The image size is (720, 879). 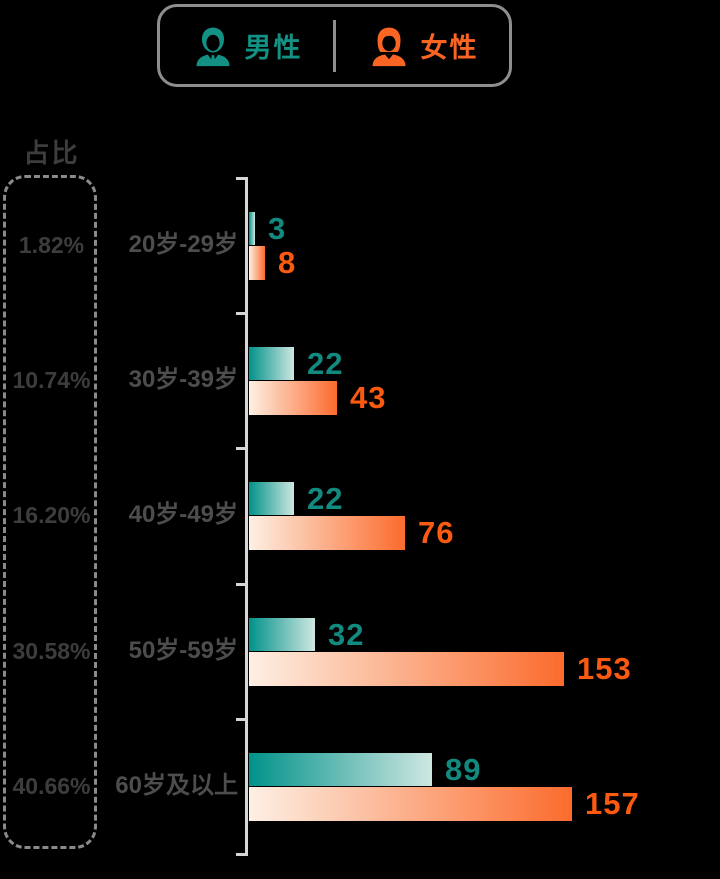 I want to click on legend-item-male: 男性, so click(x=246, y=46).